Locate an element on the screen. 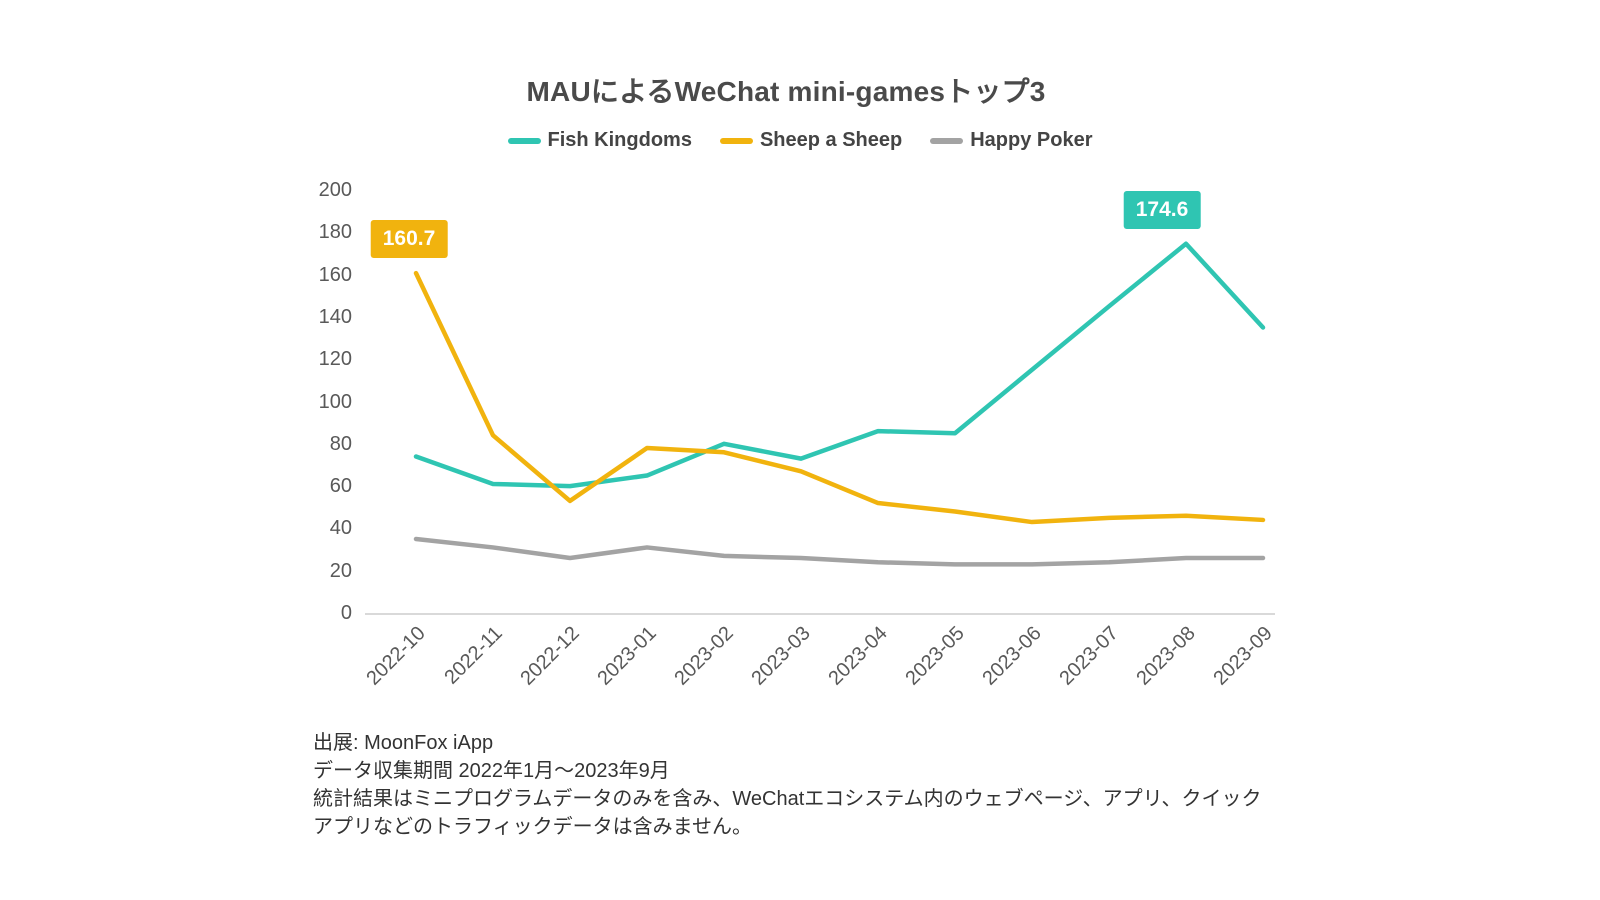  legend-item-sheep-a-sheep: Sheep a Sheep is located at coordinates (811, 140).